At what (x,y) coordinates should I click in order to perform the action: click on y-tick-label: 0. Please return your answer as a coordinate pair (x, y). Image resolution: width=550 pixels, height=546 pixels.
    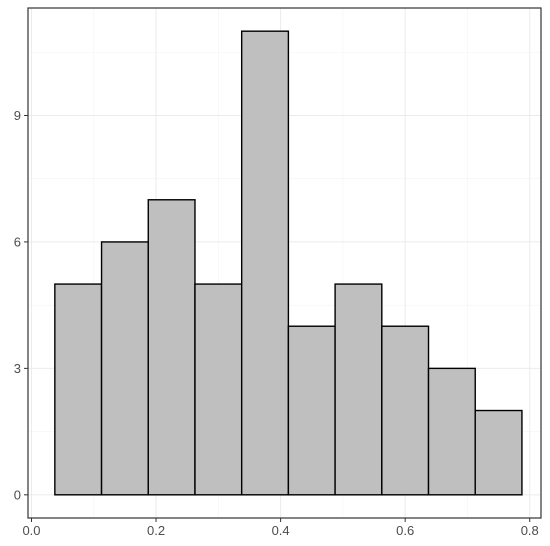
    Looking at the image, I should click on (17, 494).